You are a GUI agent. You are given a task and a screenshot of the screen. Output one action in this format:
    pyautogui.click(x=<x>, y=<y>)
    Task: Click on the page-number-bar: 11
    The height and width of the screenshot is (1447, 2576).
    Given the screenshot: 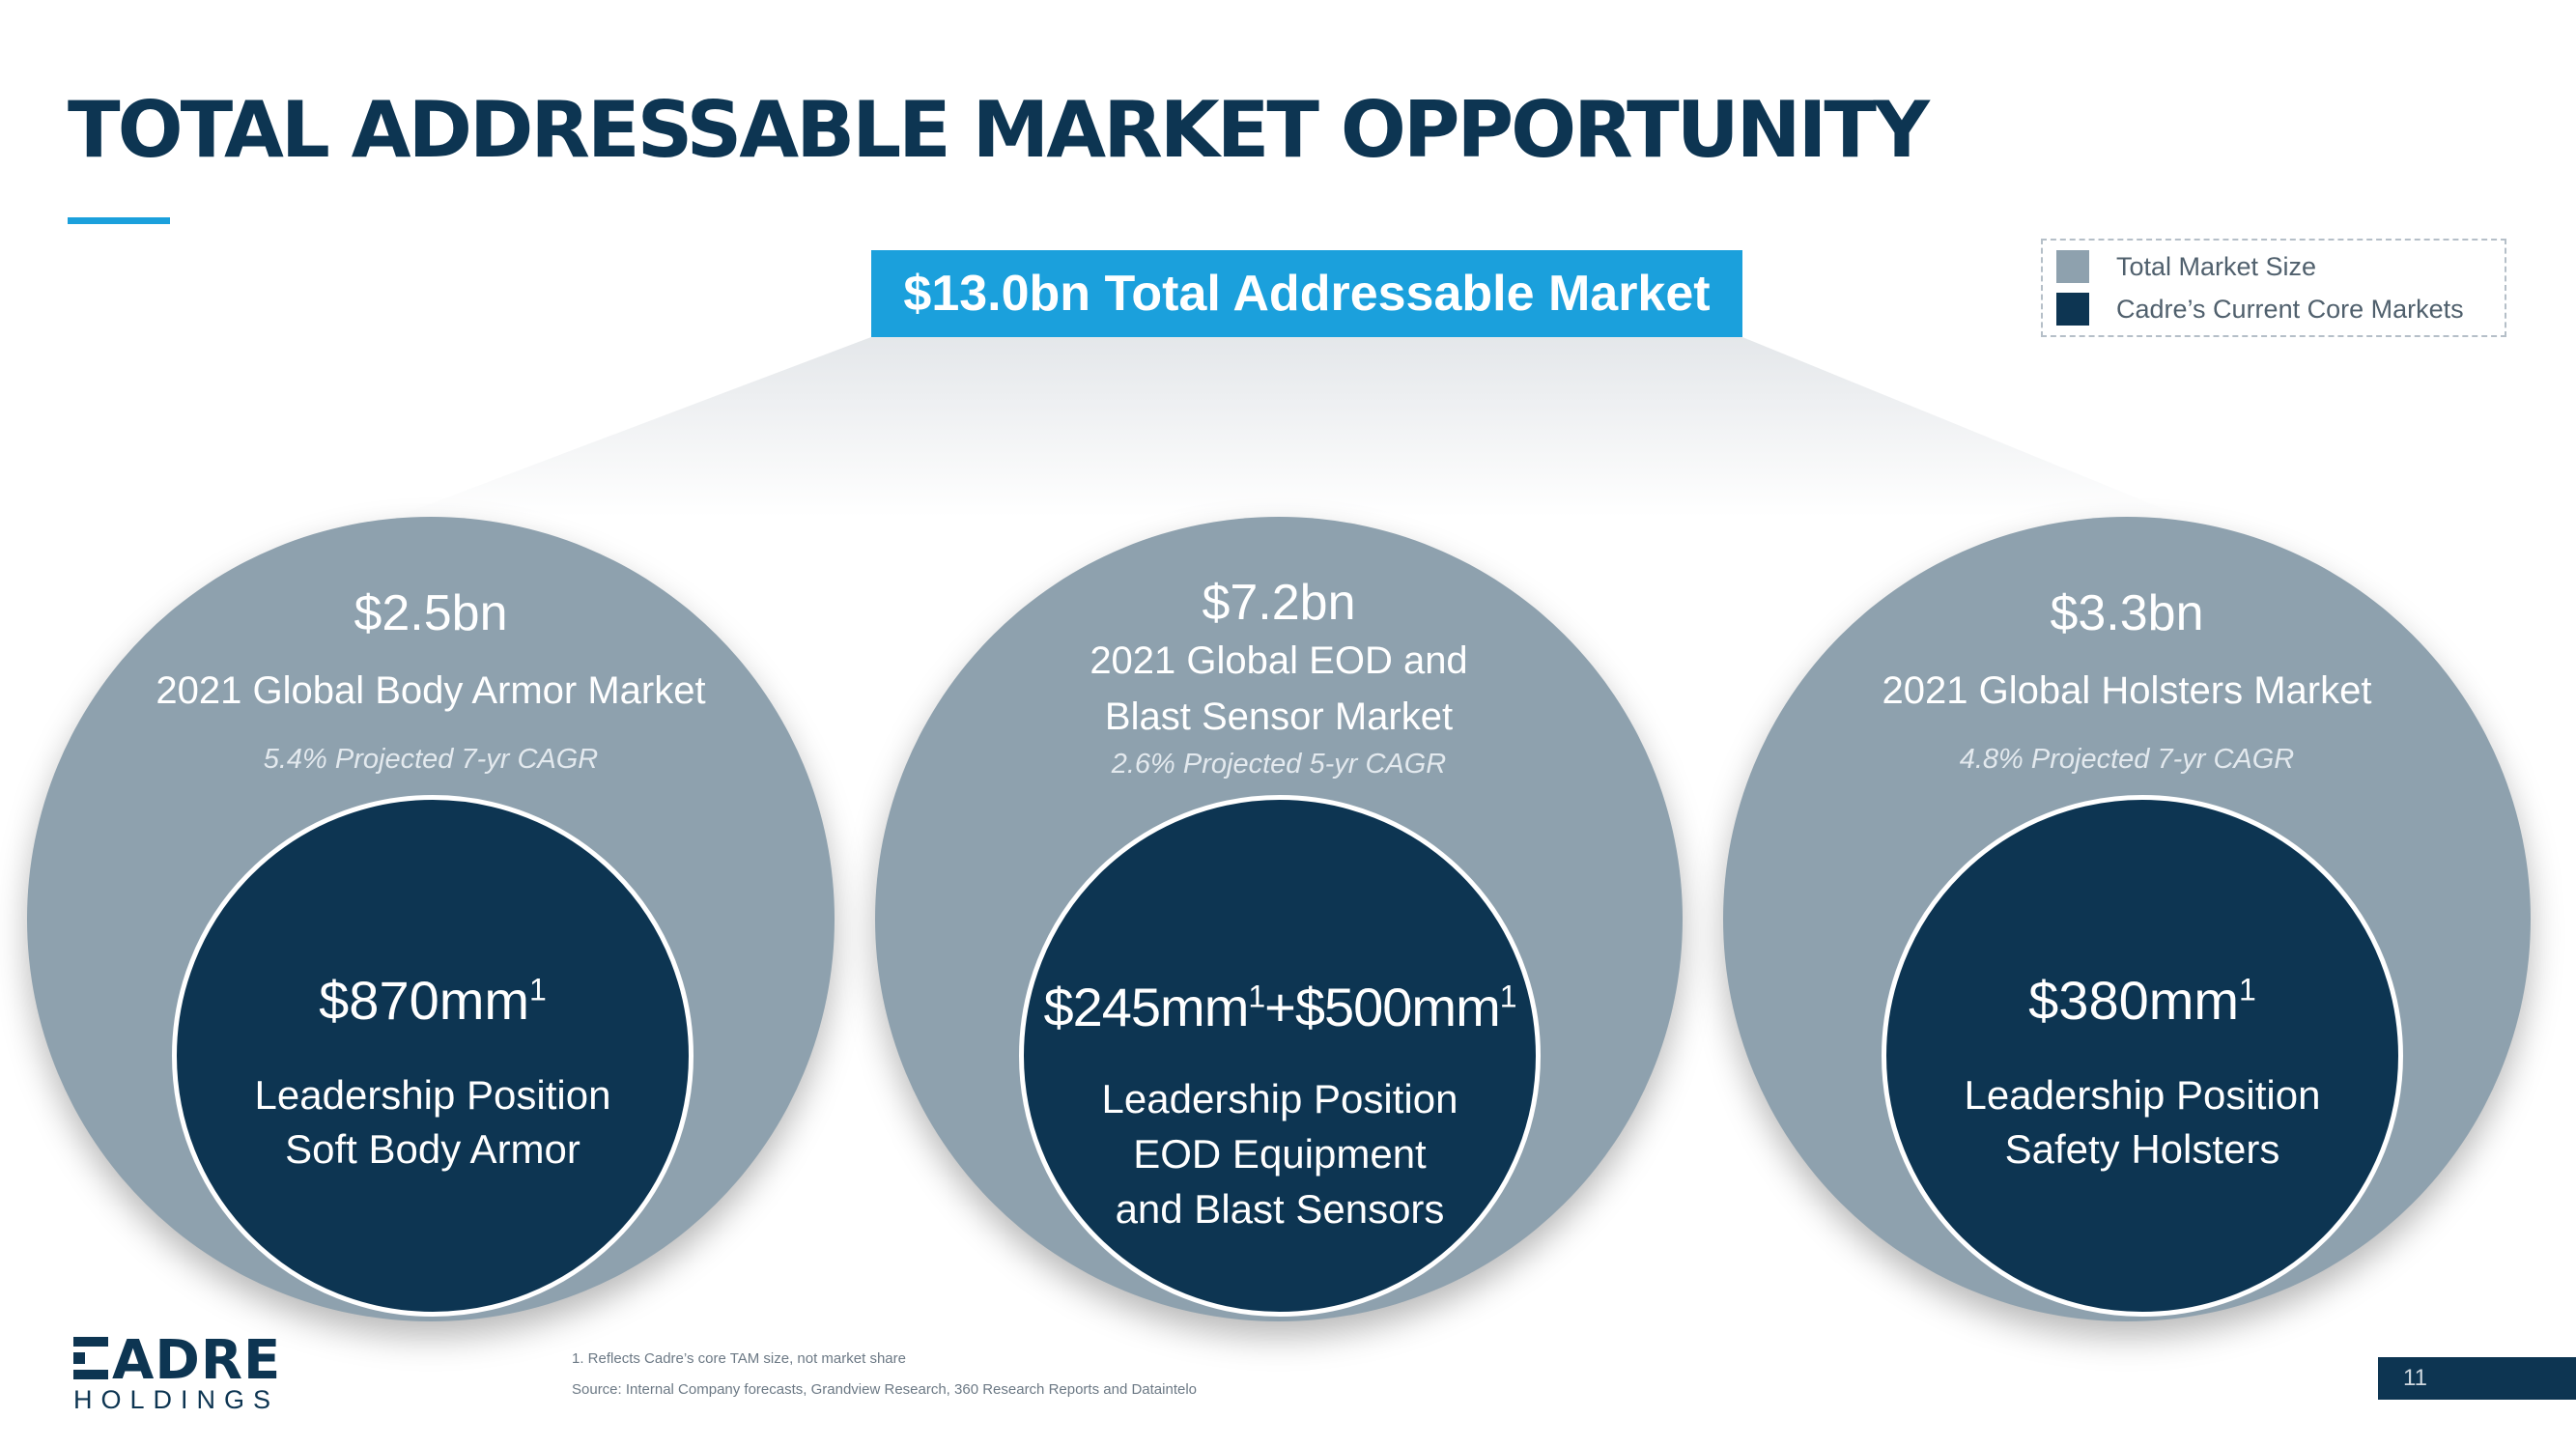 What is the action you would take?
    pyautogui.click(x=2477, y=1379)
    